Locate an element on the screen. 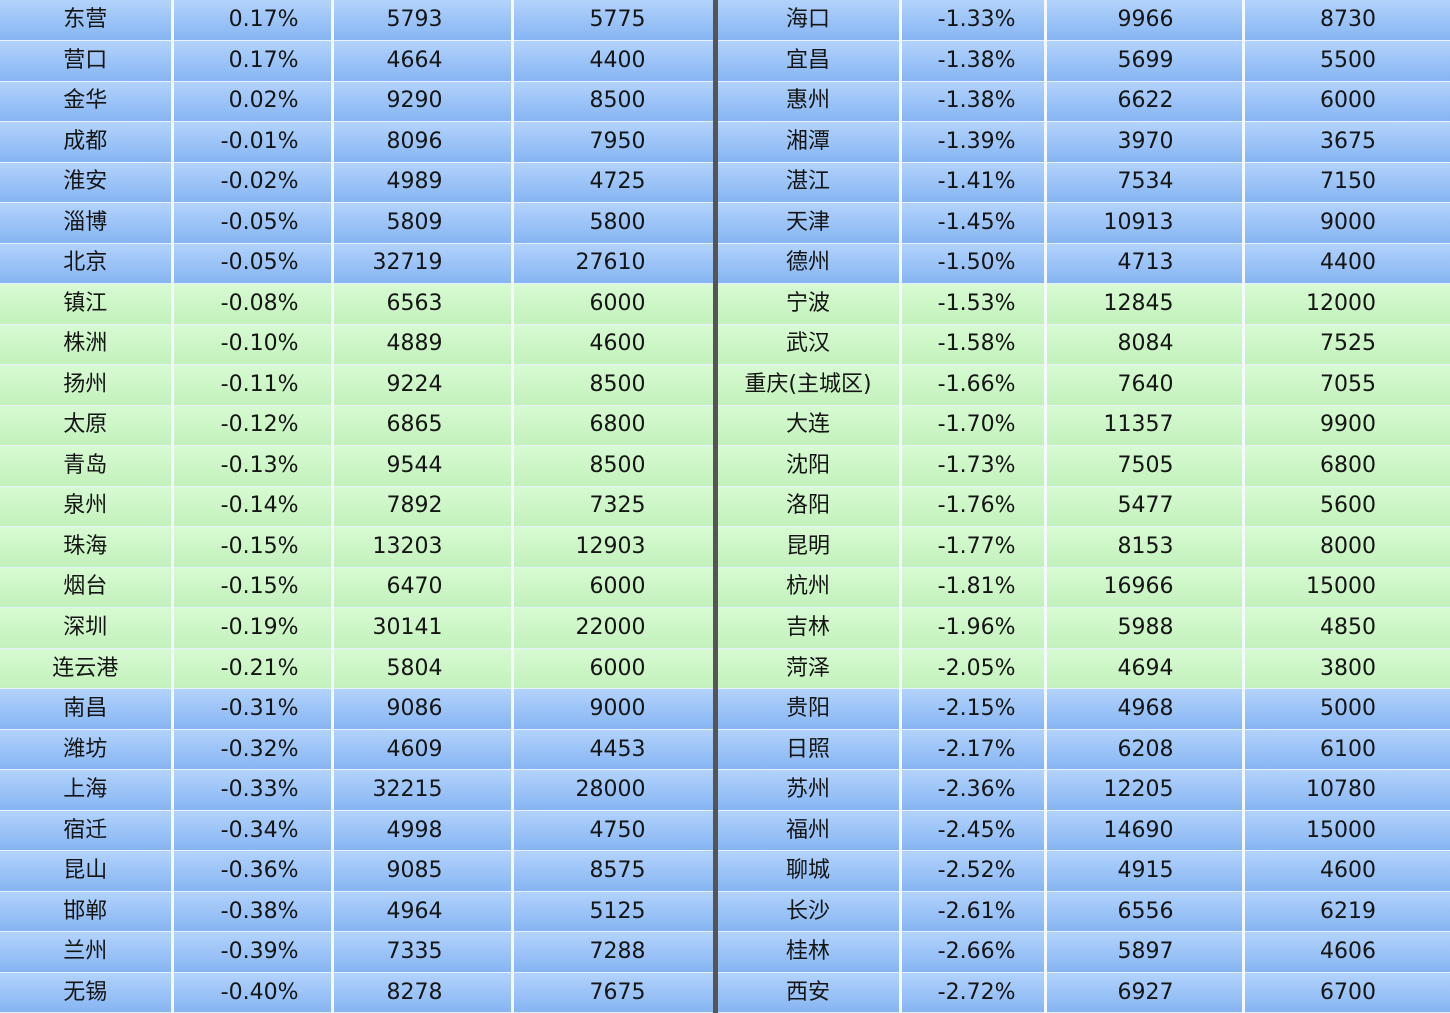 The height and width of the screenshot is (1013, 1450). price-cell: 7150 is located at coordinates (1346, 183).